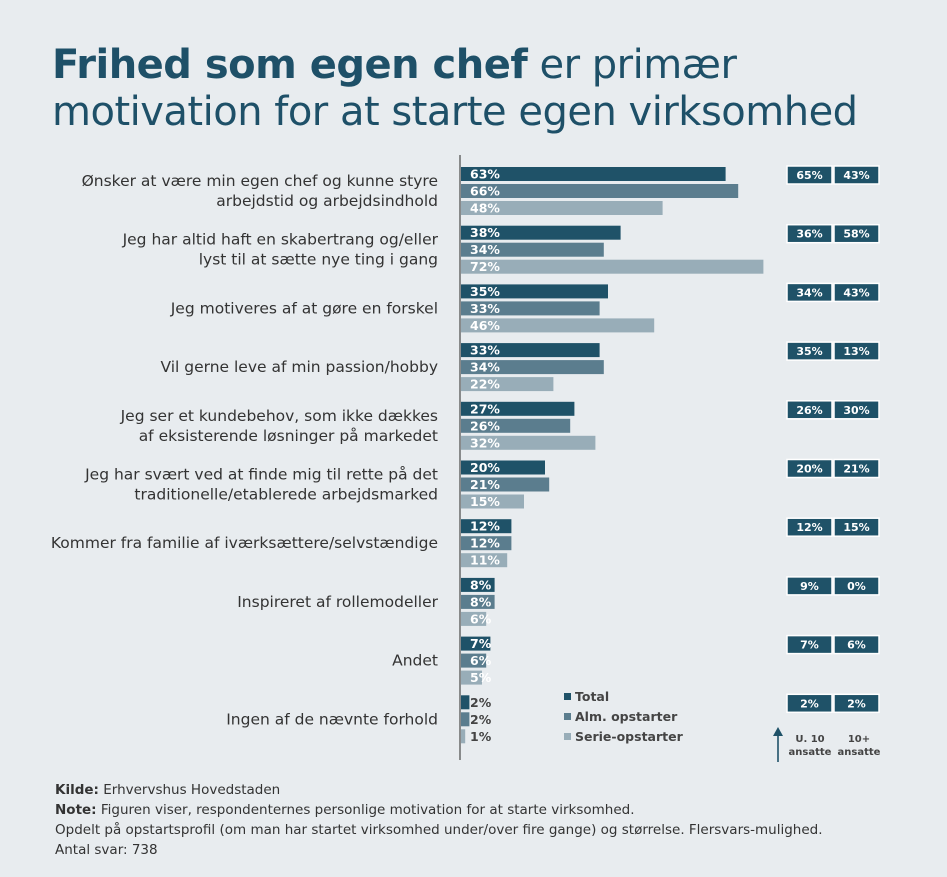 This screenshot has width=947, height=877. I want to click on bar-value-label: 27%, so click(485, 408).